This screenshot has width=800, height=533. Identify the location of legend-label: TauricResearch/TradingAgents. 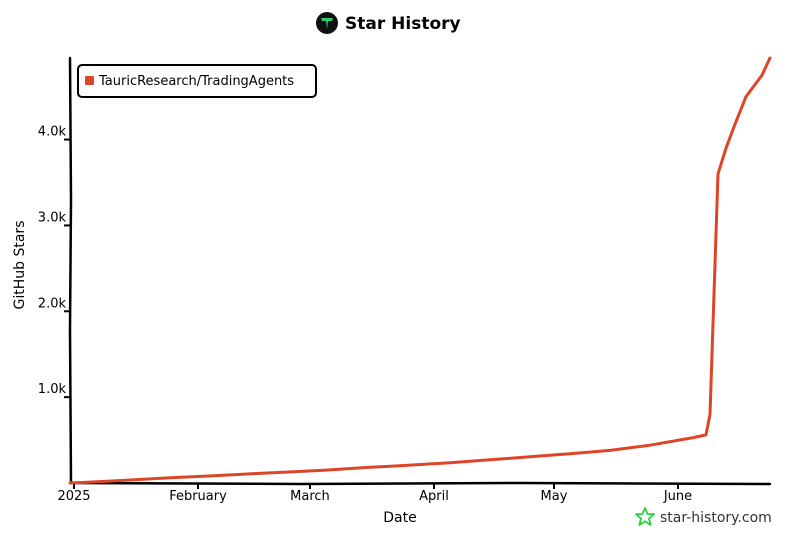
(196, 81).